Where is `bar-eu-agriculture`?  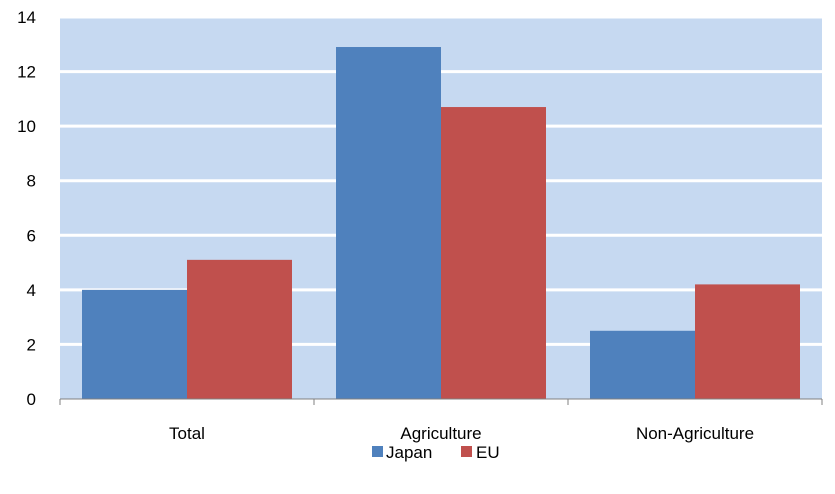
bar-eu-agriculture is located at coordinates (493, 253).